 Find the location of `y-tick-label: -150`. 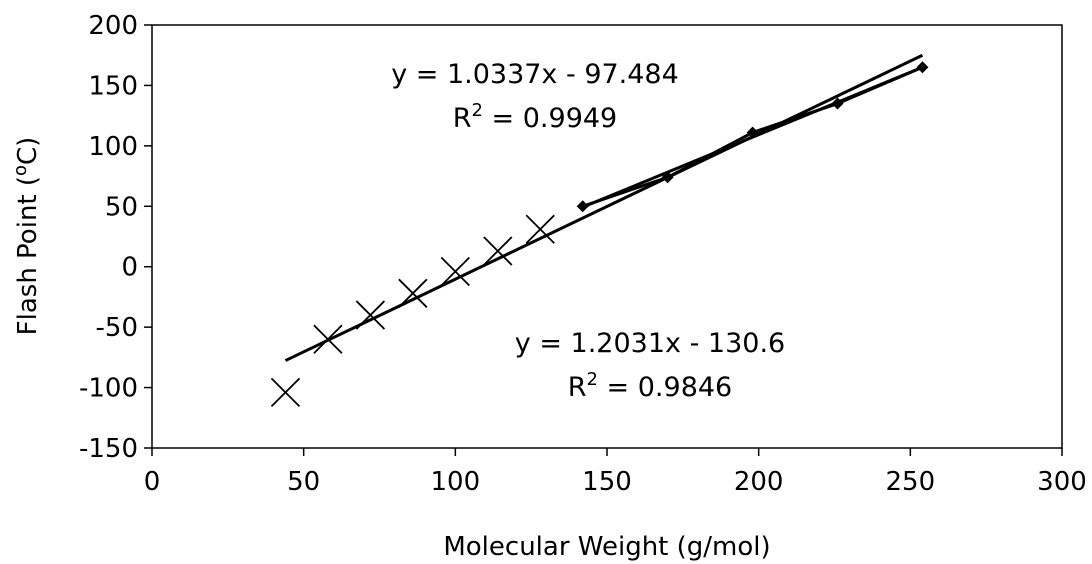

y-tick-label: -150 is located at coordinates (108, 449).